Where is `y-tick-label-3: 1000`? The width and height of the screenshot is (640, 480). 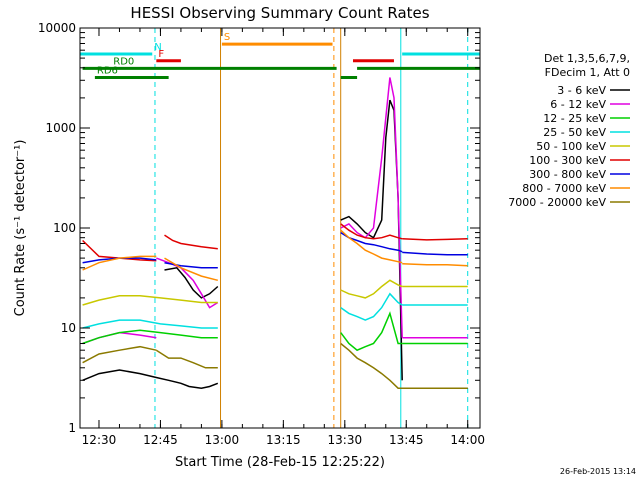
y-tick-label-3: 1000 is located at coordinates (60, 128).